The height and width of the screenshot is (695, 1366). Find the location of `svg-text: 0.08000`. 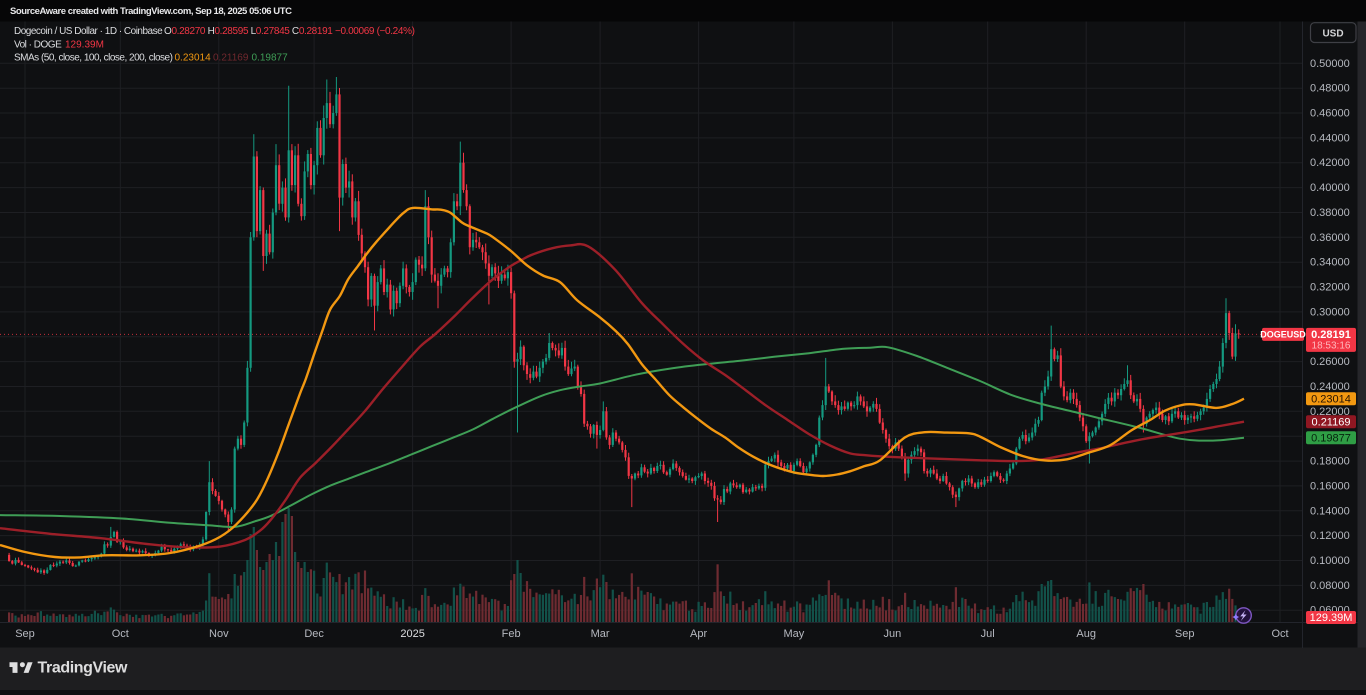

svg-text: 0.08000 is located at coordinates (1330, 586).